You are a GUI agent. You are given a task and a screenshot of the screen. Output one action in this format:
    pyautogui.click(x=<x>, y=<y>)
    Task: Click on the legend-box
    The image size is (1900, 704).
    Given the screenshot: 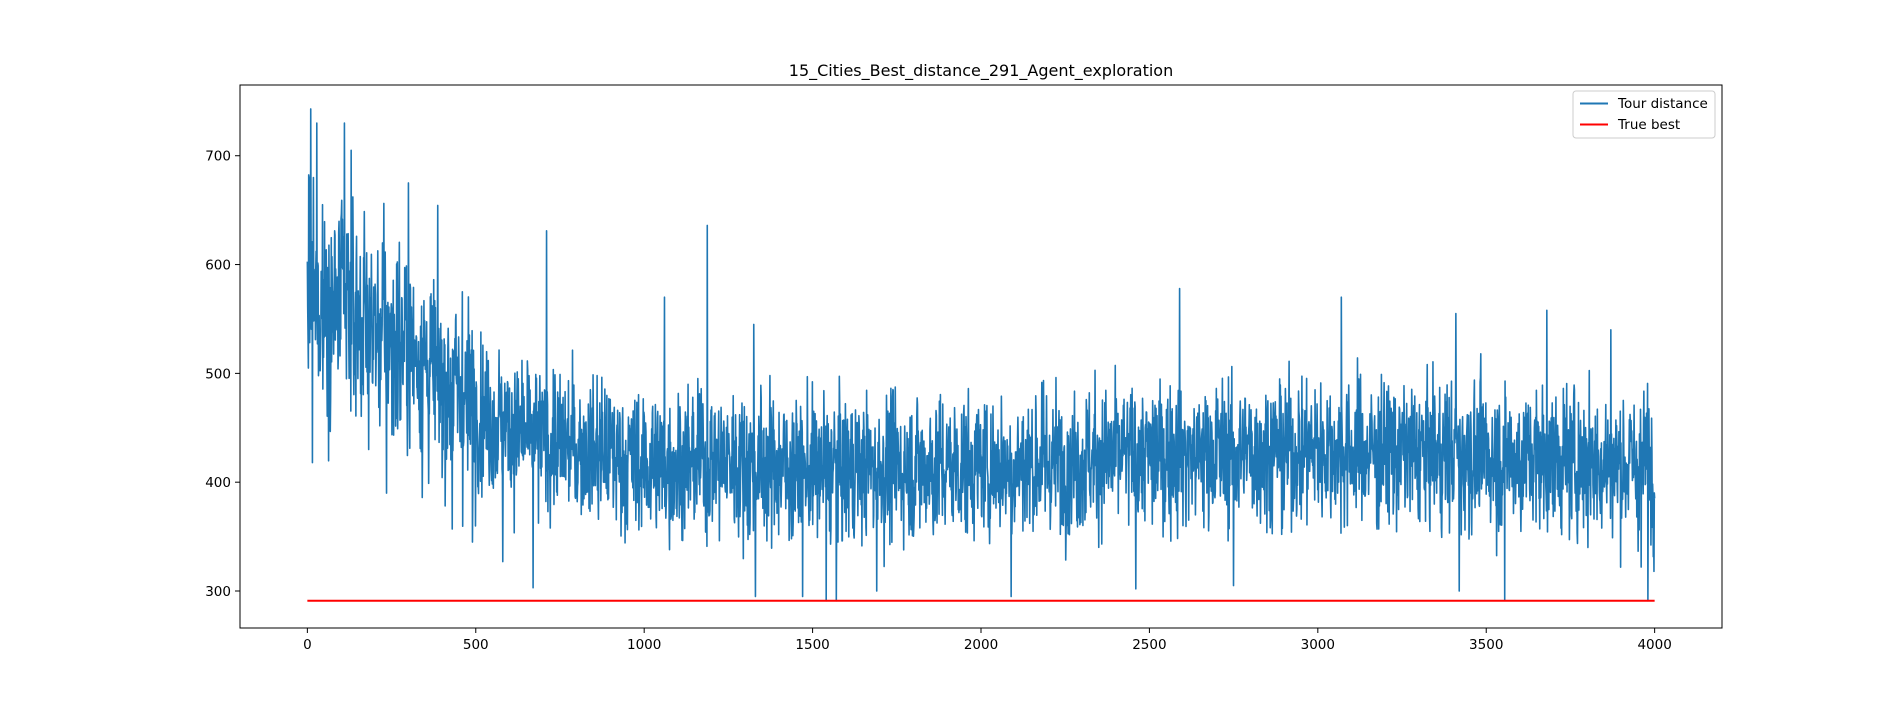 What is the action you would take?
    pyautogui.click(x=1644, y=114)
    